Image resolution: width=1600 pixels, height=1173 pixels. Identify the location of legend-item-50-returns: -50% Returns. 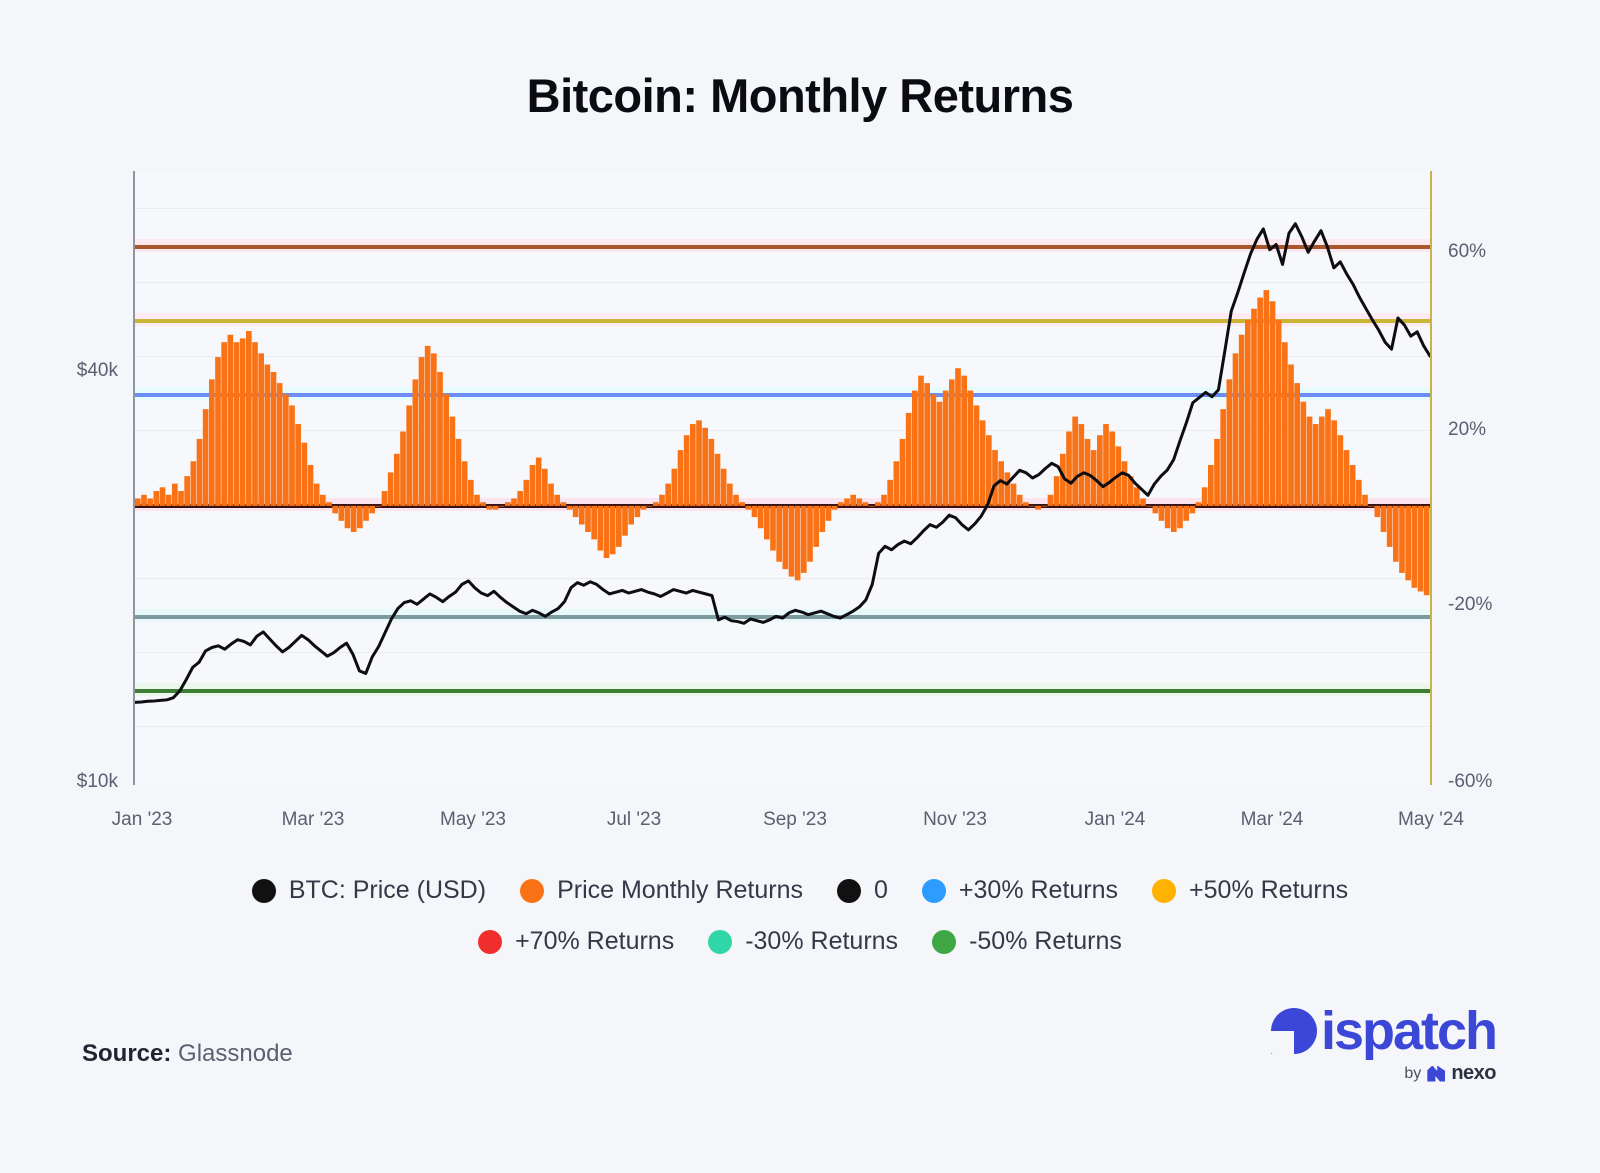
(1027, 941).